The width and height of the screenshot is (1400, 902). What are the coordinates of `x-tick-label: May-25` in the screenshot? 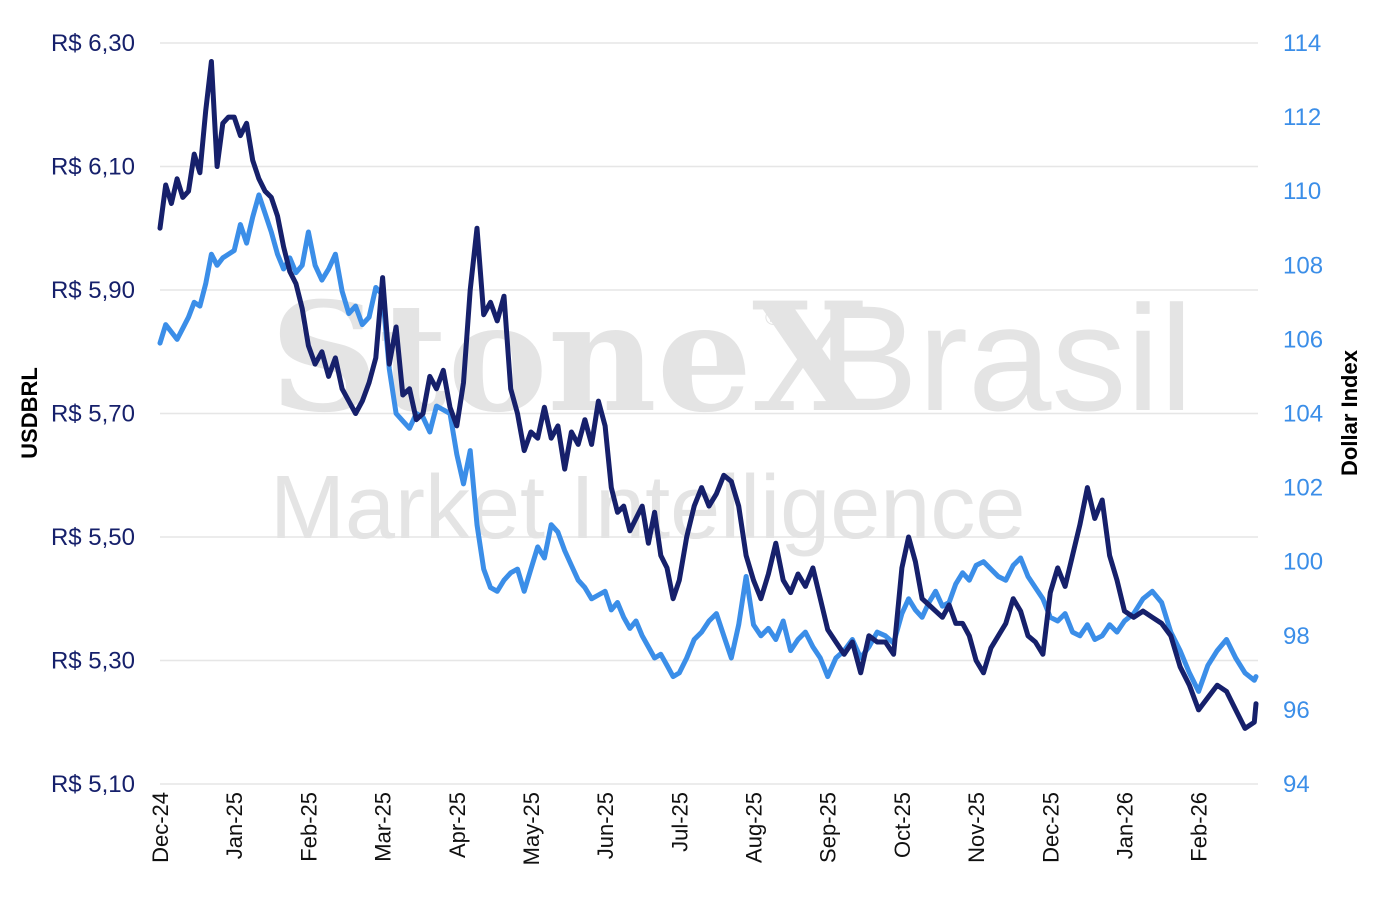 It's located at (531, 828).